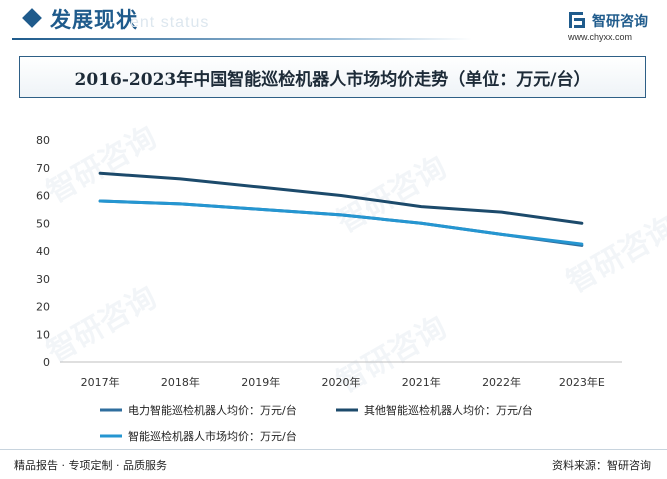  What do you see at coordinates (46, 362) in the screenshot?
I see `y-tick-label: 0` at bounding box center [46, 362].